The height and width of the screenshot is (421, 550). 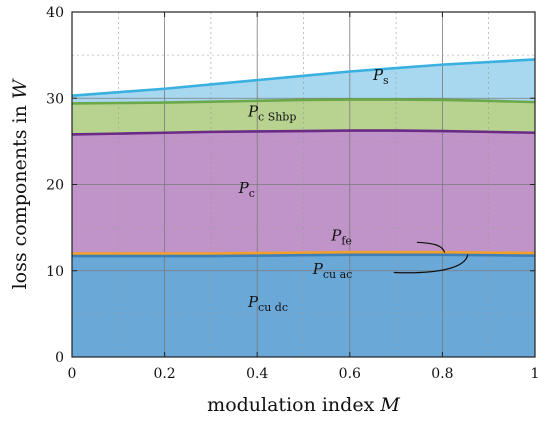 What do you see at coordinates (20, 88) in the screenshot?
I see `y-axis-title-unit: W` at bounding box center [20, 88].